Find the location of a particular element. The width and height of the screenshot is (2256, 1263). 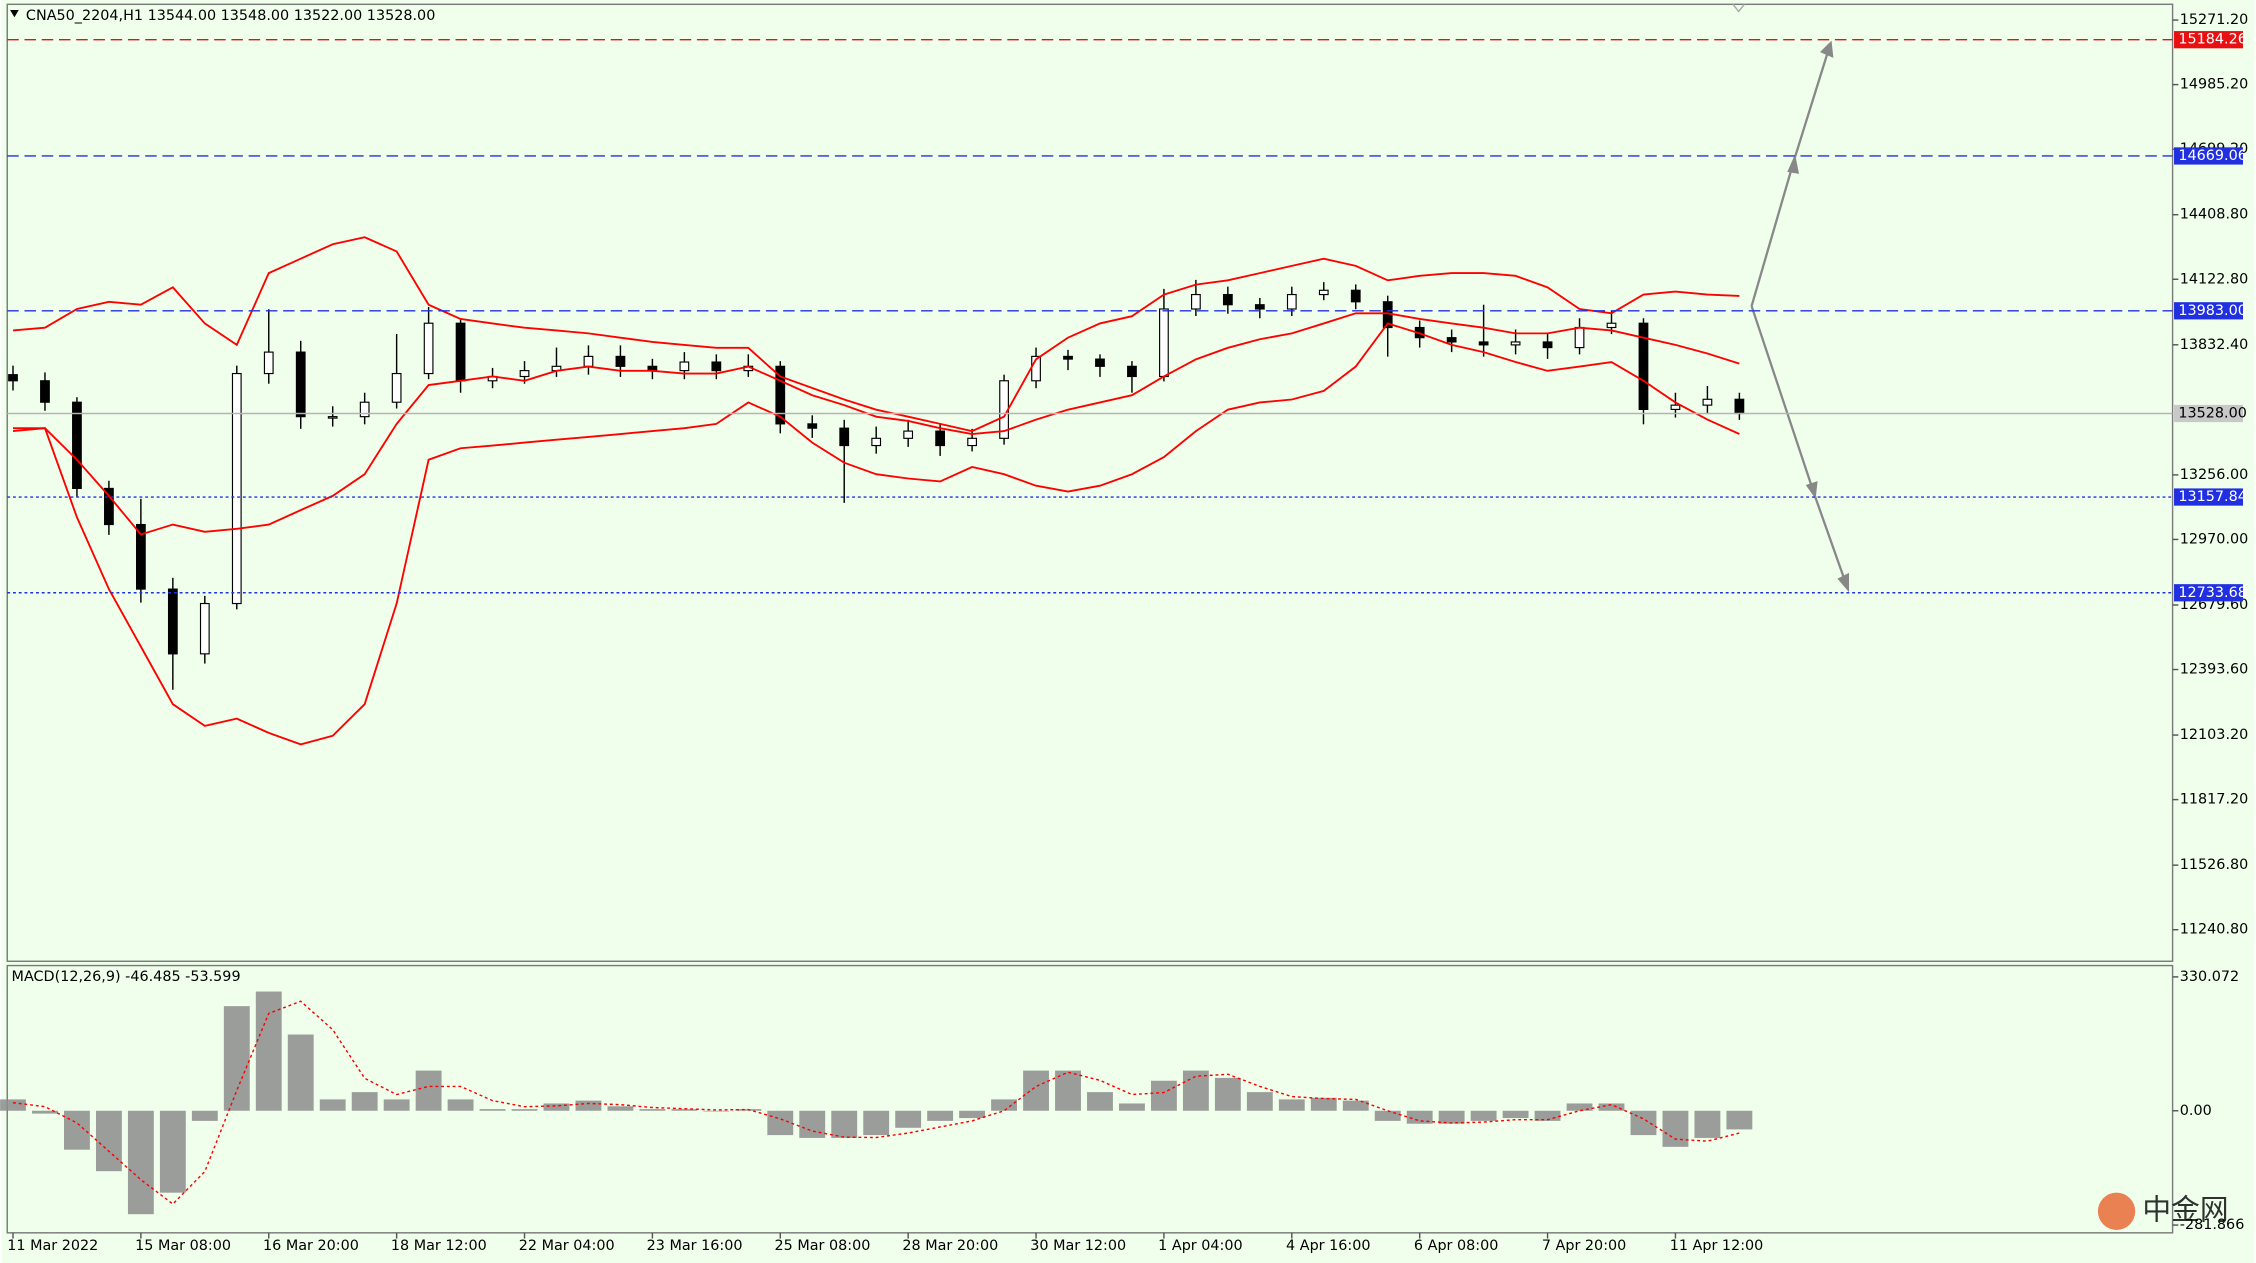

y-tick-label: 14122.80 is located at coordinates (2214, 279).